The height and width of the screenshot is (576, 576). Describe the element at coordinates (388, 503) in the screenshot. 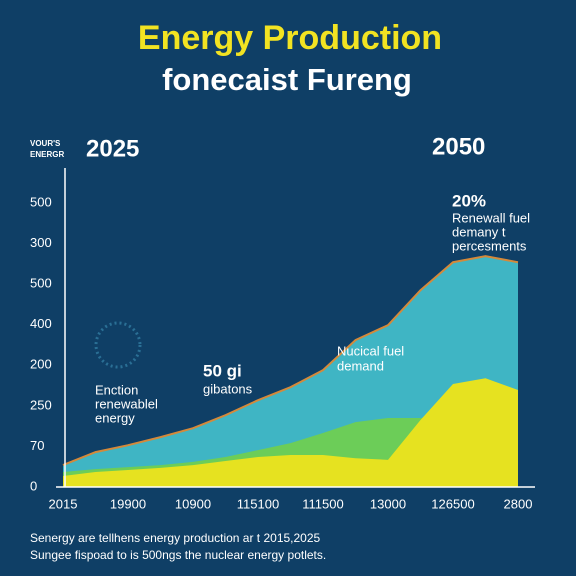

I see `x-tick-label: 13000` at that location.